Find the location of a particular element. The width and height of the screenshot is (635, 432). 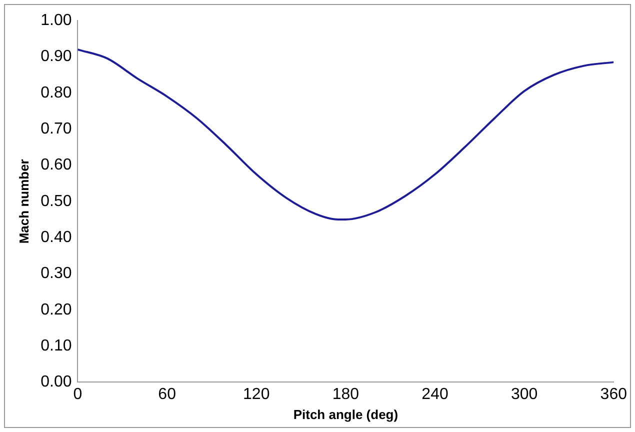

y-tick-label: 0.40 is located at coordinates (56, 237).